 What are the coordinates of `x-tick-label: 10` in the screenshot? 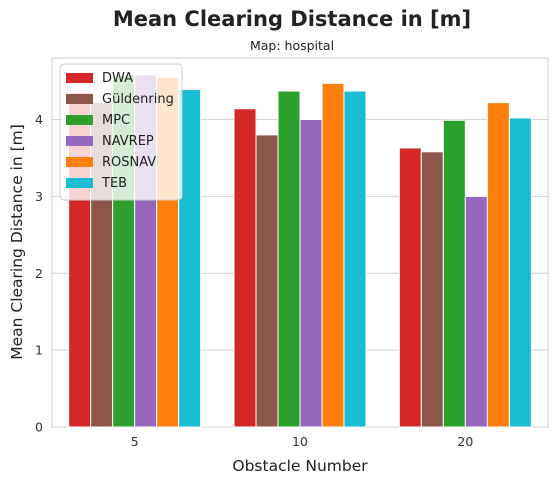 It's located at (300, 441).